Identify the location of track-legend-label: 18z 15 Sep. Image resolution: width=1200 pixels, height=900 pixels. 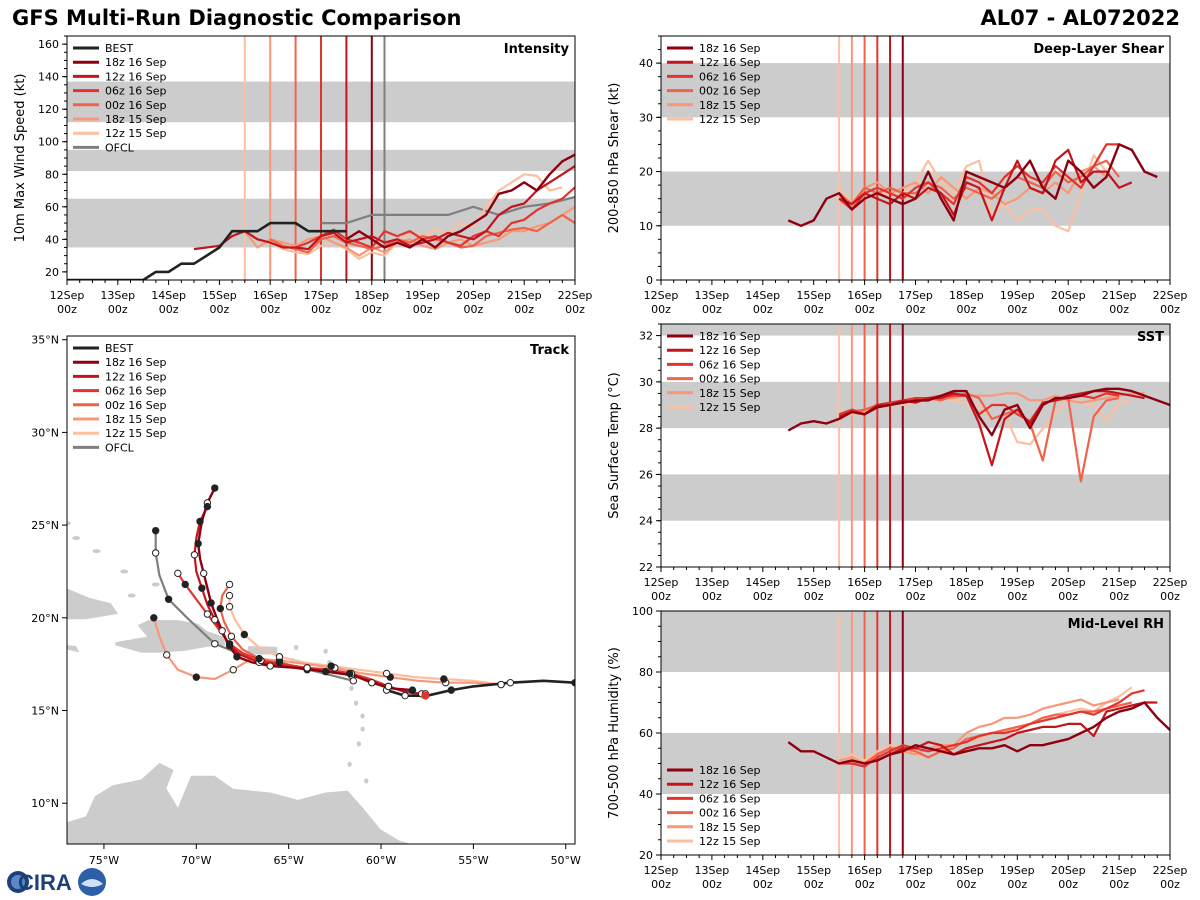
(136, 419).